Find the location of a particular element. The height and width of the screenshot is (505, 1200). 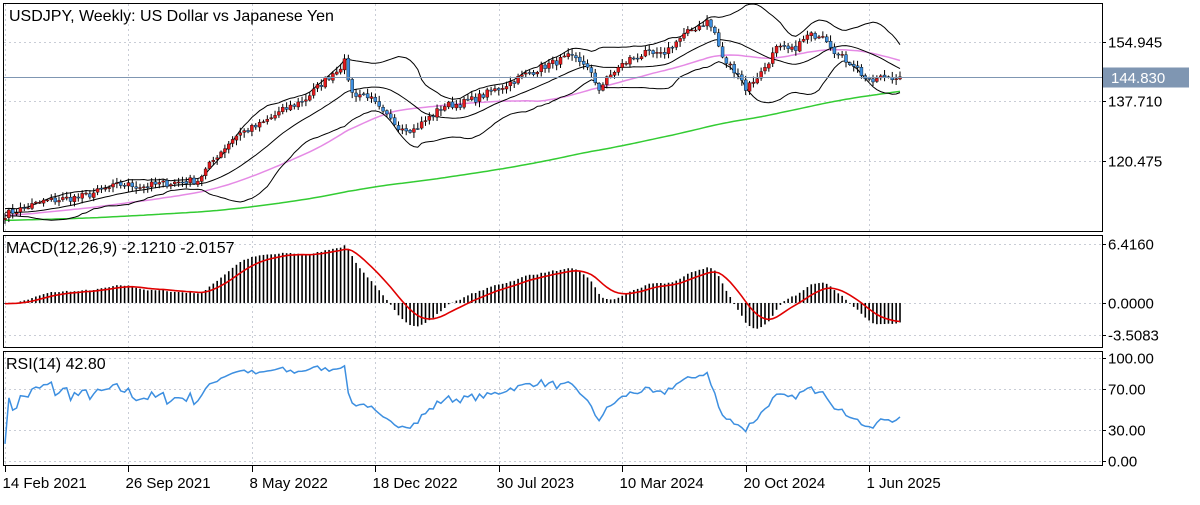

macd-signal-line is located at coordinates (452, 285).